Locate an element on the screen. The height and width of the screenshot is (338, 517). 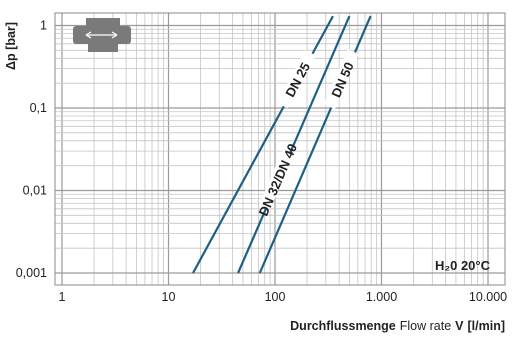
x-tick-label: 100 is located at coordinates (275, 297).